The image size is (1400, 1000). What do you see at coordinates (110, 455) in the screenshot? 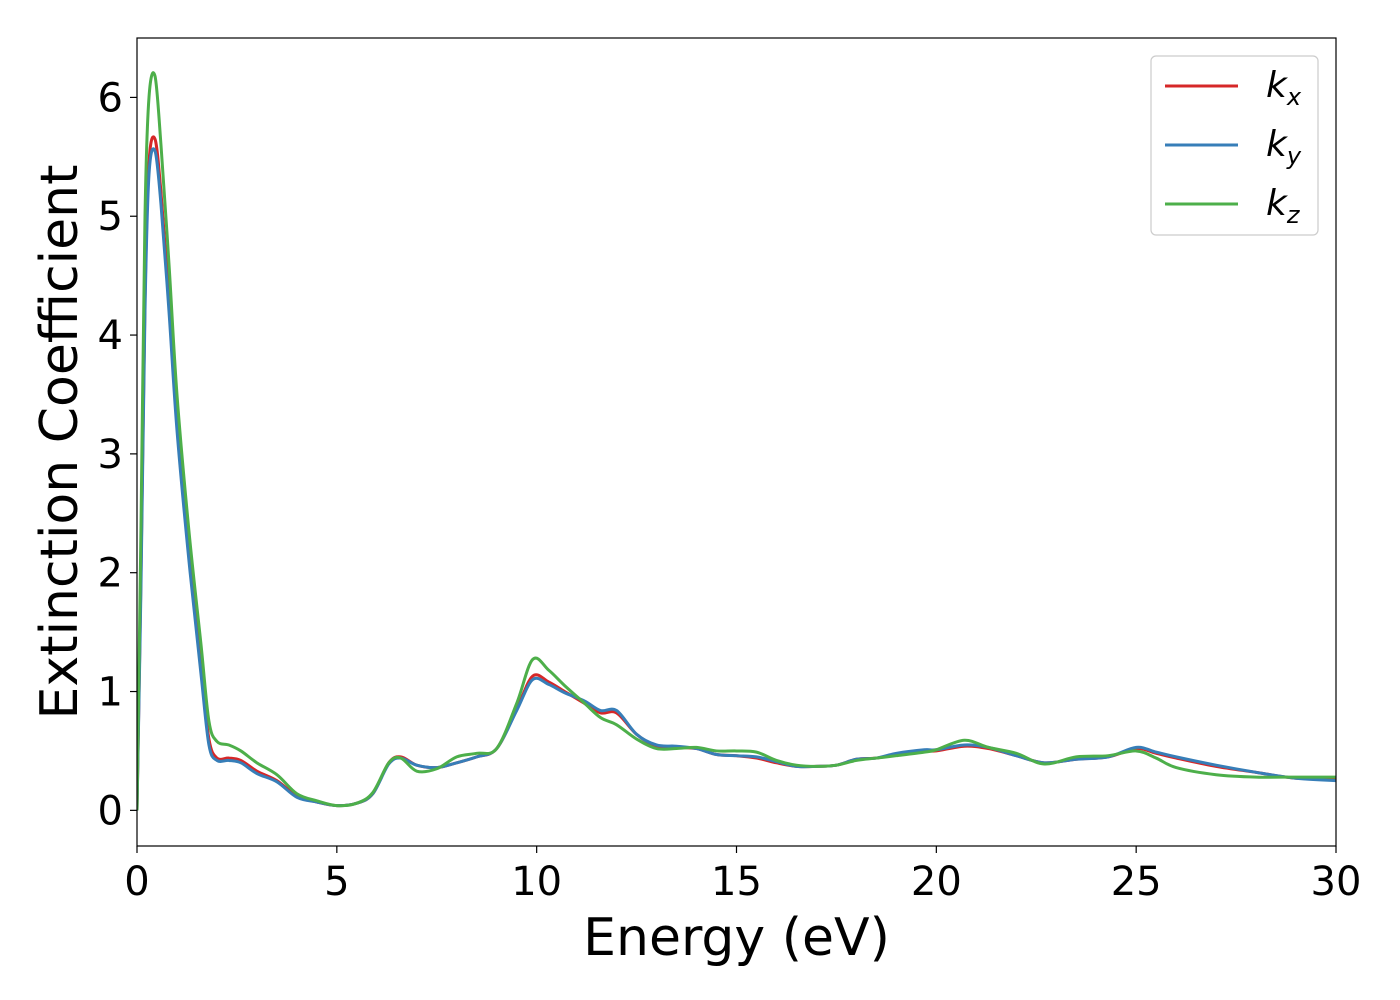
I see `y-tick-label: 3` at bounding box center [110, 455].